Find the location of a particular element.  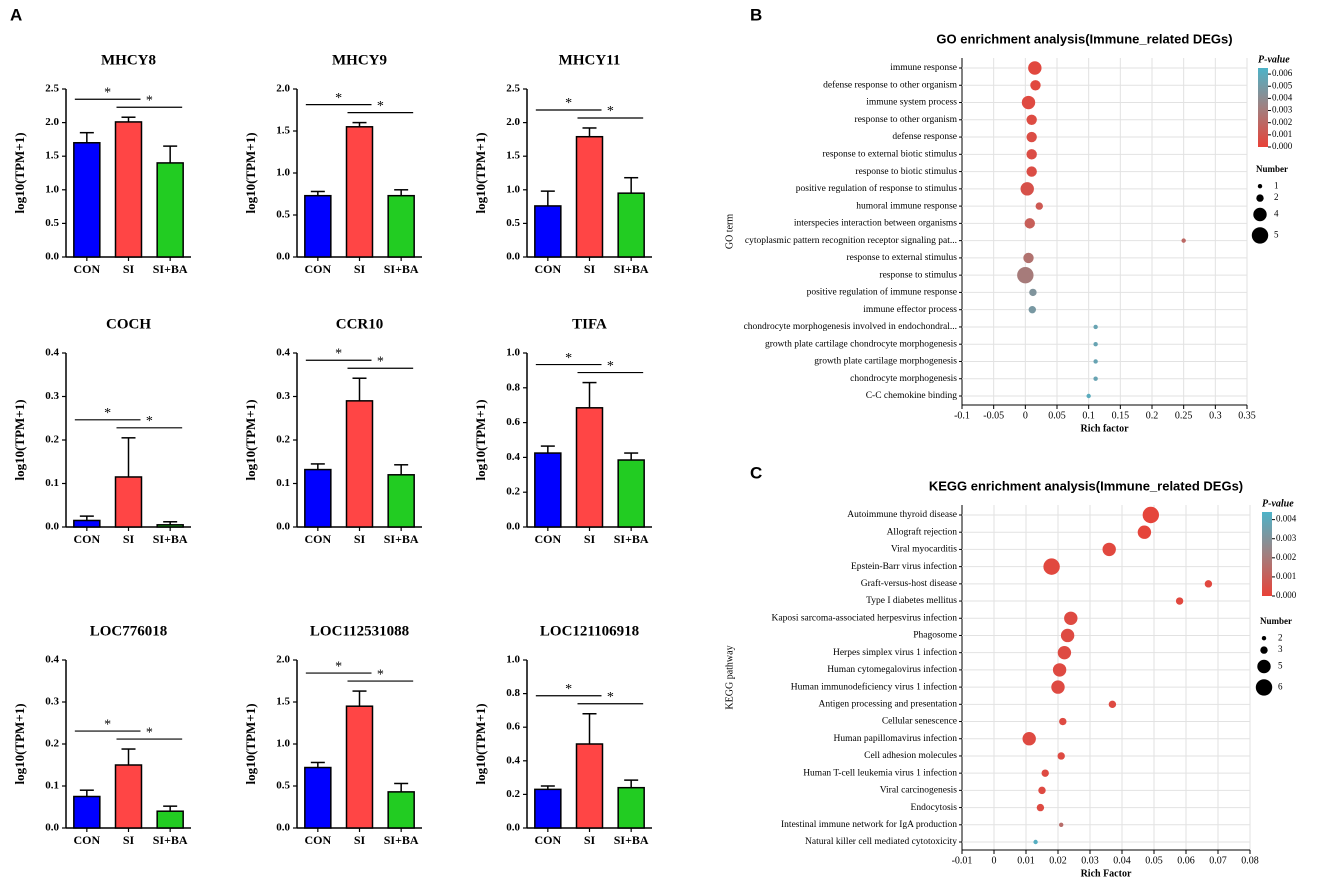

colorbar-tick-label: 0.004 is located at coordinates (1286, 519).